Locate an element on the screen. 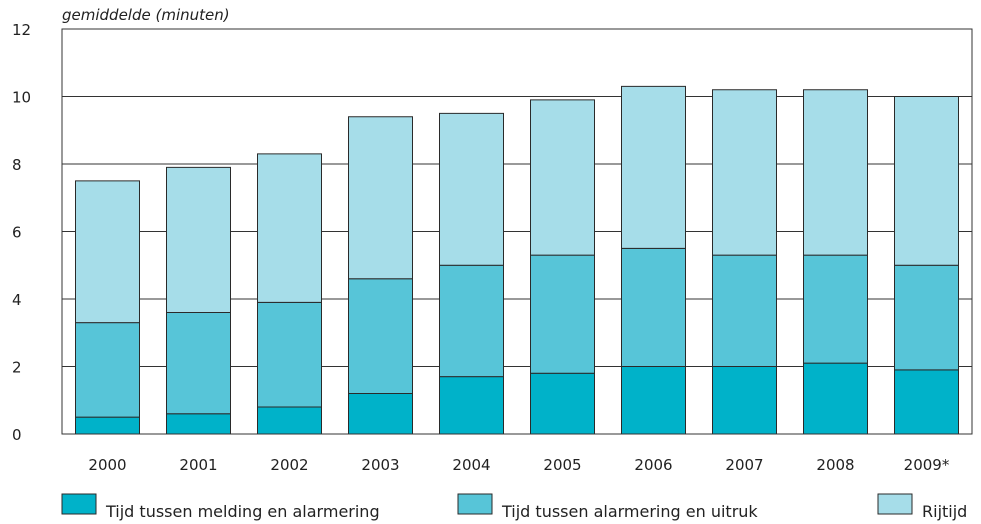 The width and height of the screenshot is (981, 524). y-tick-label: 0 is located at coordinates (17, 435).